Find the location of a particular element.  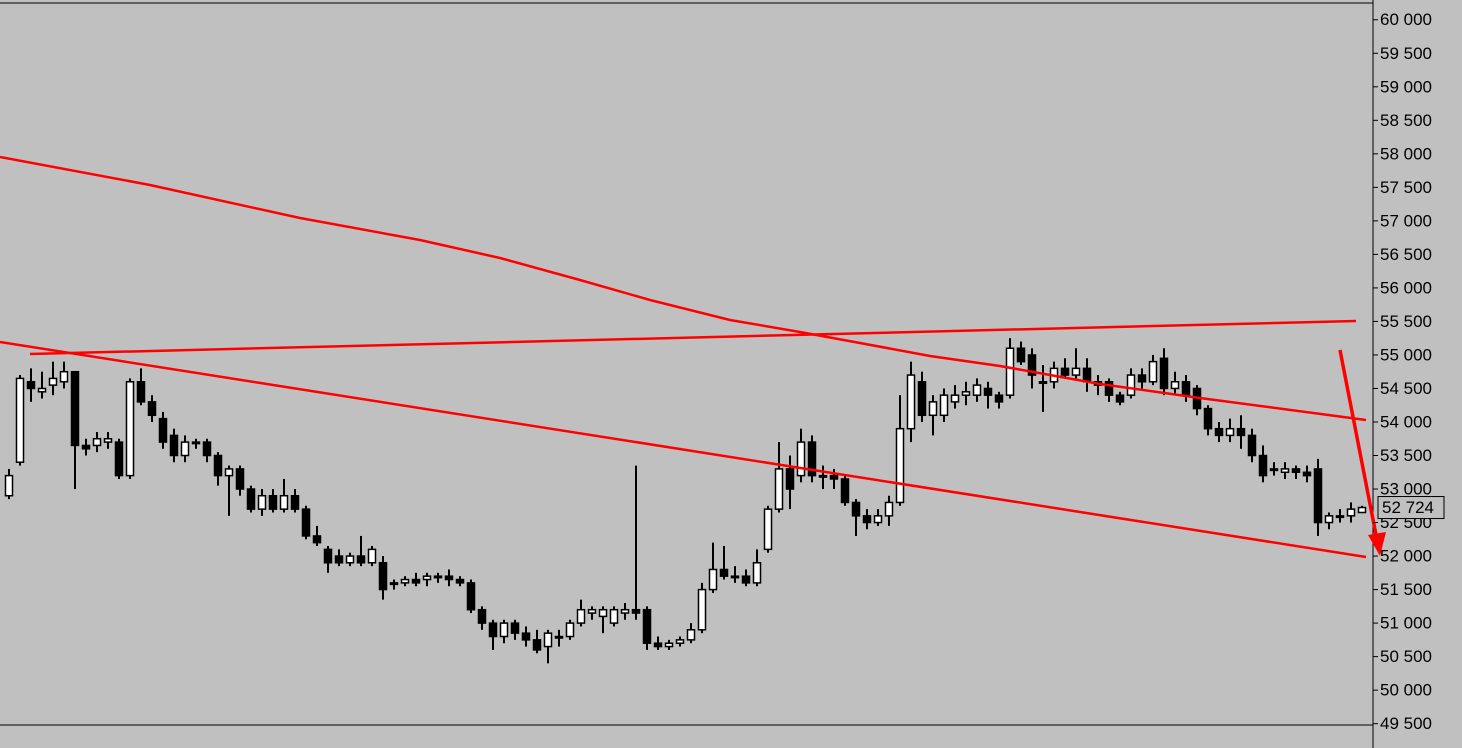

y-tick-label: 50 000 is located at coordinates (1406, 690).